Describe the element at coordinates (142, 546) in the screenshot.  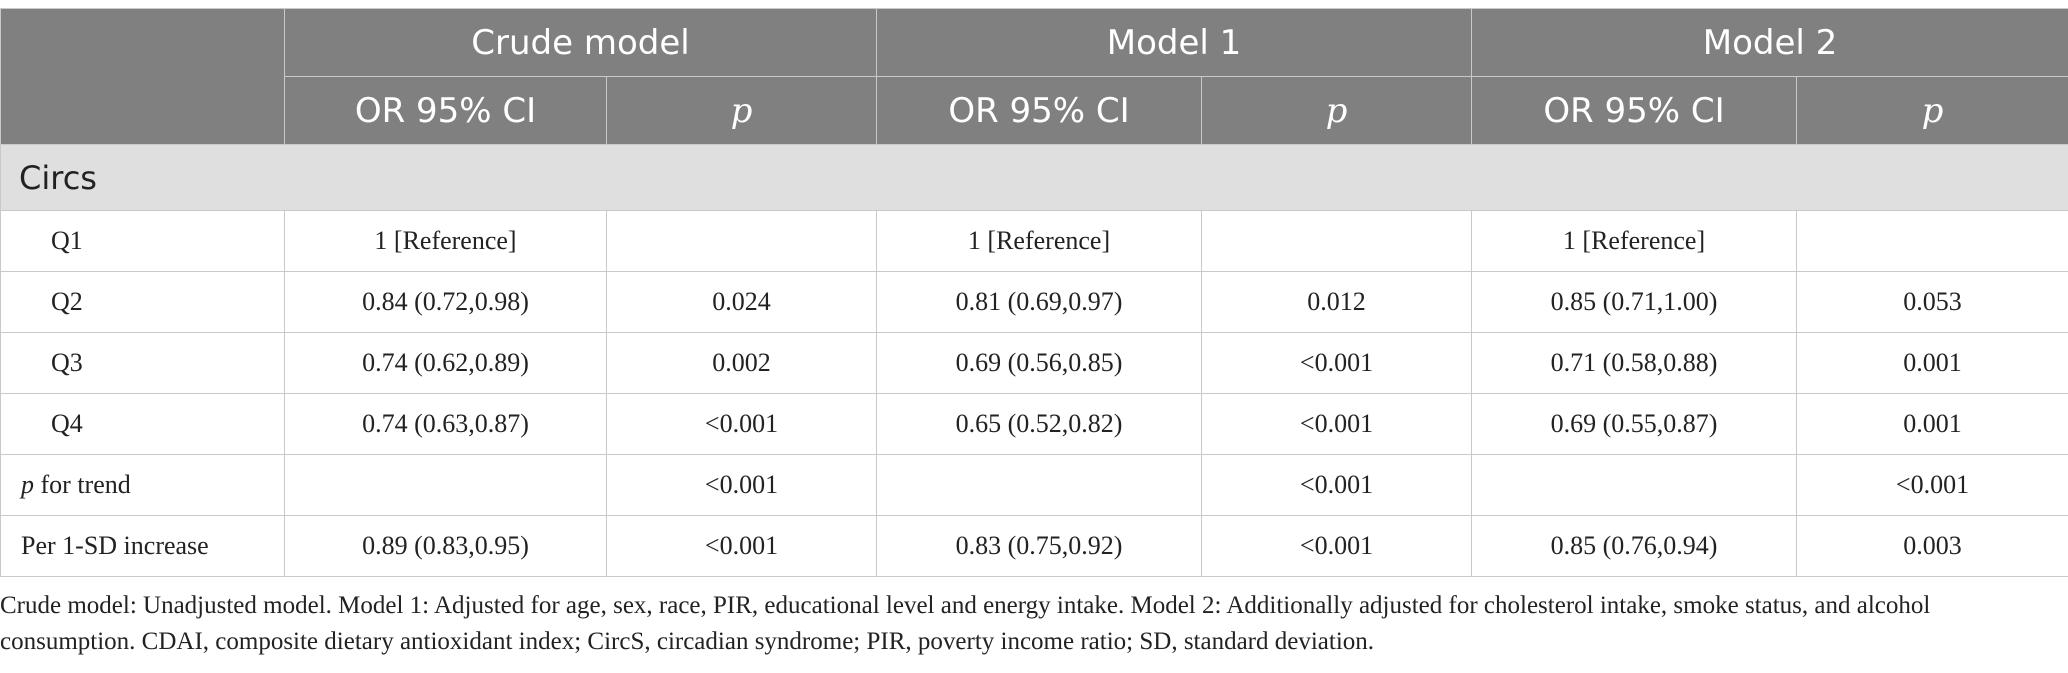
I see `row-label: Per 1-SD increase` at that location.